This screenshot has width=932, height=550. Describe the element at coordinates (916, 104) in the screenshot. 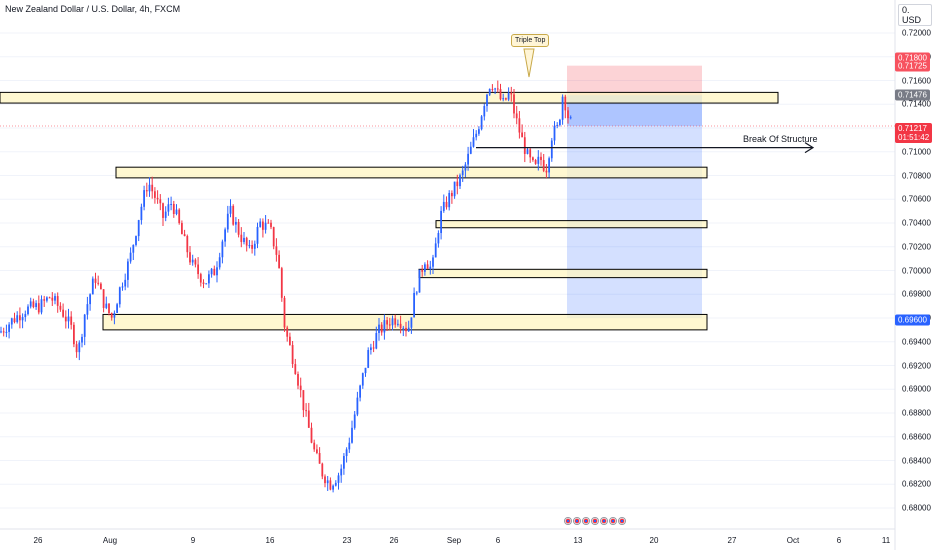

I see `price-tick-label: 0.71400` at that location.